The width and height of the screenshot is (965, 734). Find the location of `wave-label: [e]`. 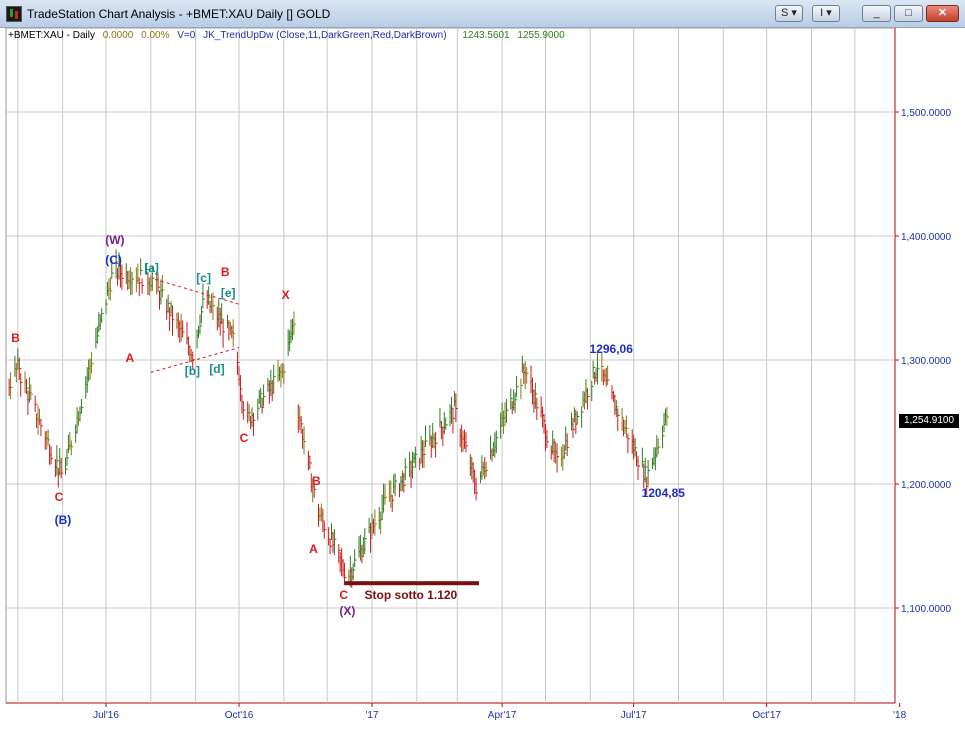

wave-label: [e] is located at coordinates (228, 293).